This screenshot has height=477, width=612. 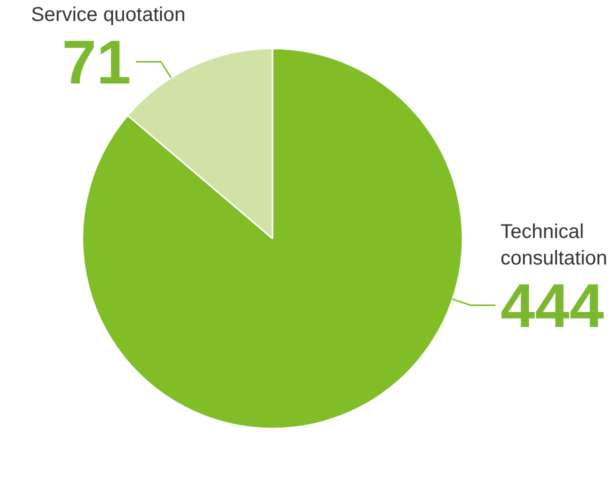 I want to click on slice-label: Service quotation, so click(x=108, y=15).